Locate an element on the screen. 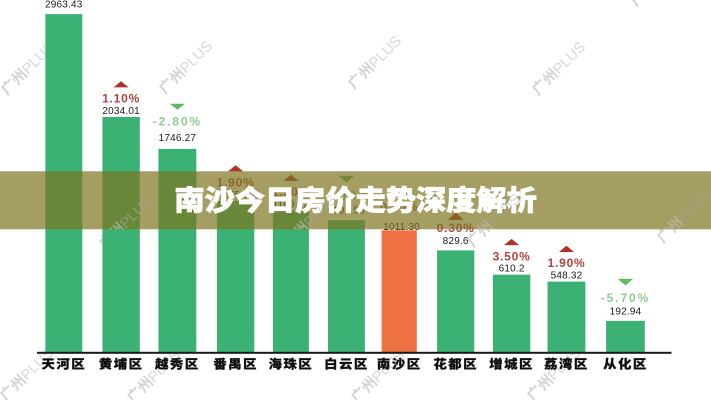  svg-text: 829.6 is located at coordinates (456, 241).